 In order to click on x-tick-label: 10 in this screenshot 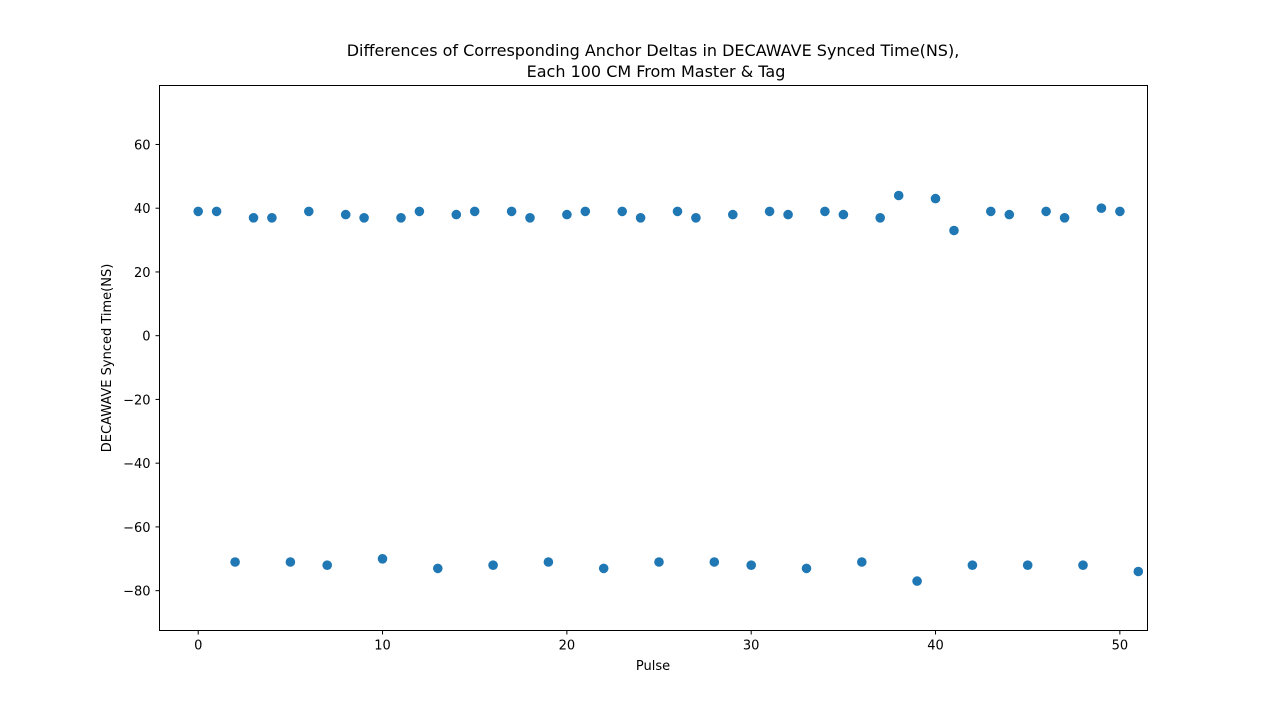, I will do `click(382, 646)`.